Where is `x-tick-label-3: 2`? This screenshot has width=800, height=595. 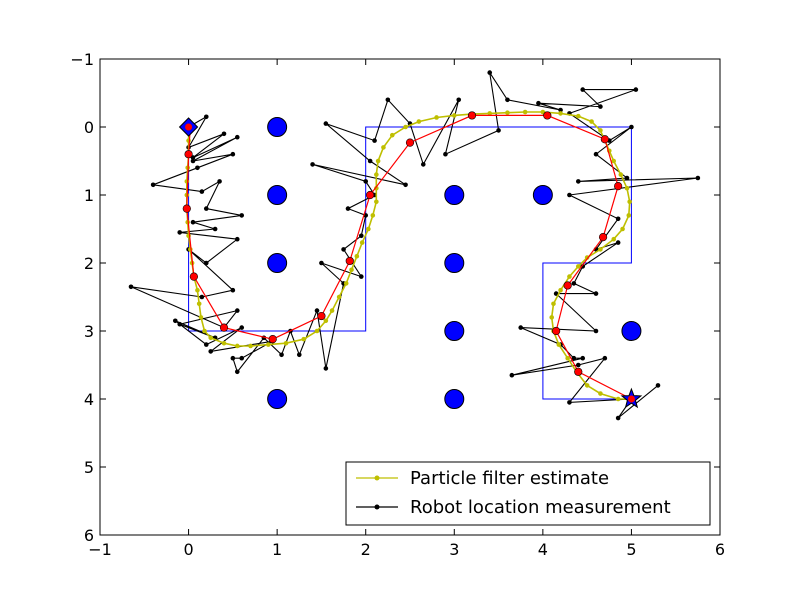 x-tick-label-3: 2 is located at coordinates (366, 549).